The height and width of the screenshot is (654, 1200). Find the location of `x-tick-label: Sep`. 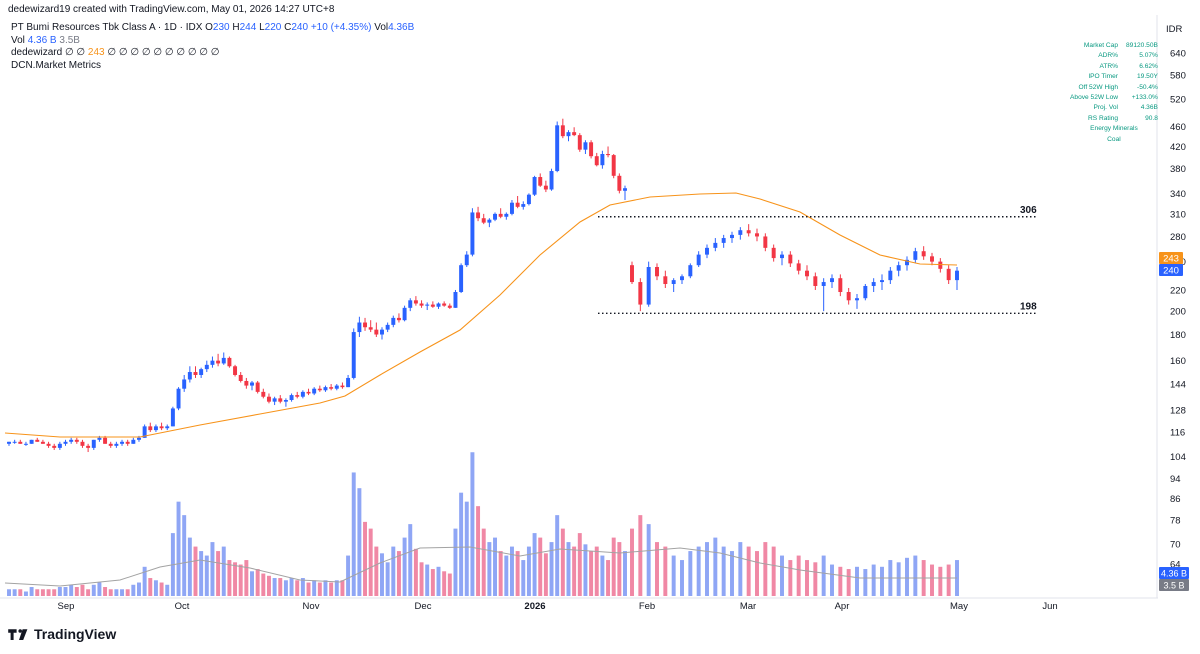

x-tick-label: Sep is located at coordinates (66, 606).